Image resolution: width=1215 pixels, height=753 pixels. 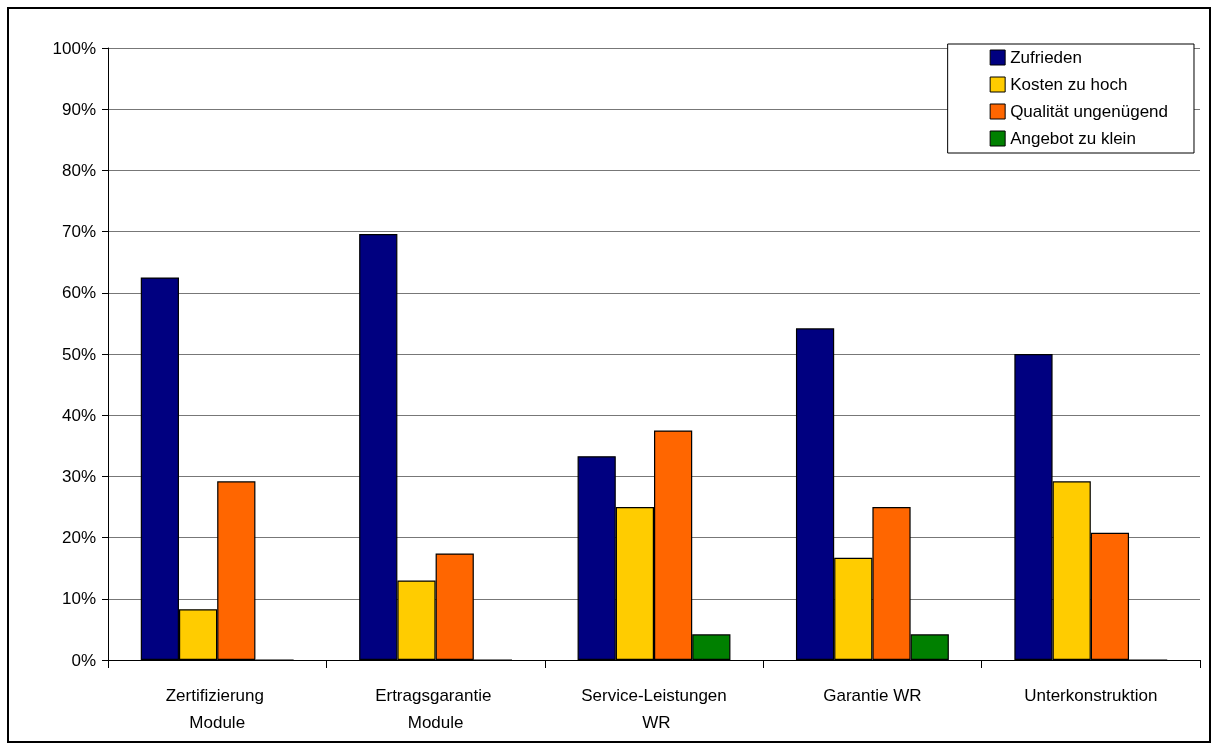 I want to click on x-tick-label: Ertragsgarantie Module, so click(x=436, y=709).